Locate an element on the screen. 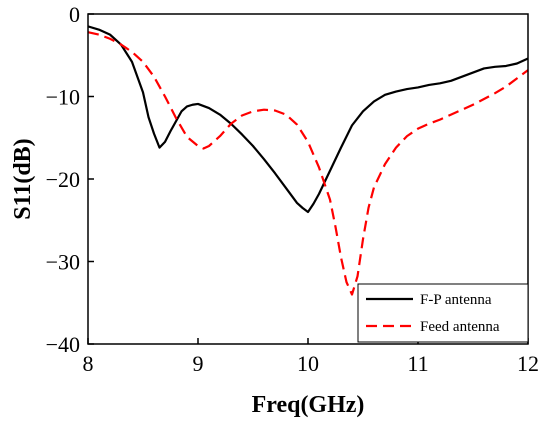  legend-label-fp-antenna: F-P antenna is located at coordinates (456, 300).